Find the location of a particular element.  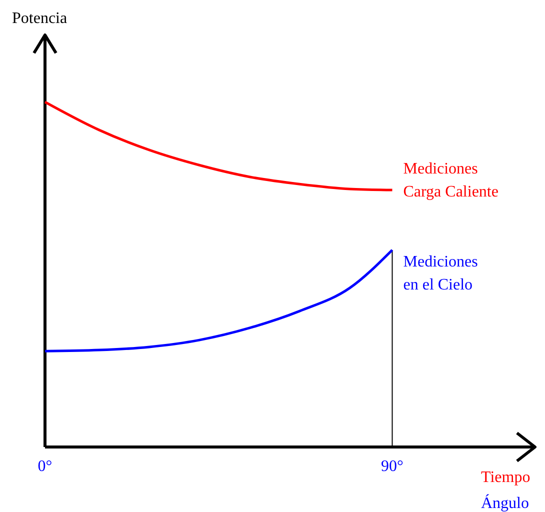

x-tick-label: 0° is located at coordinates (45, 466).